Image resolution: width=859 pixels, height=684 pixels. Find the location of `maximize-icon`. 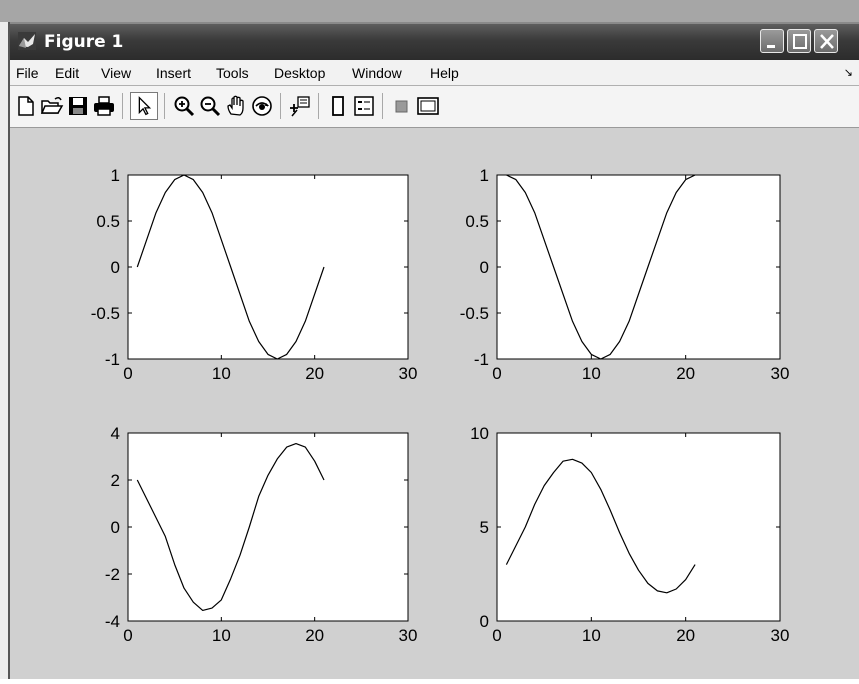

maximize-icon is located at coordinates (800, 41).